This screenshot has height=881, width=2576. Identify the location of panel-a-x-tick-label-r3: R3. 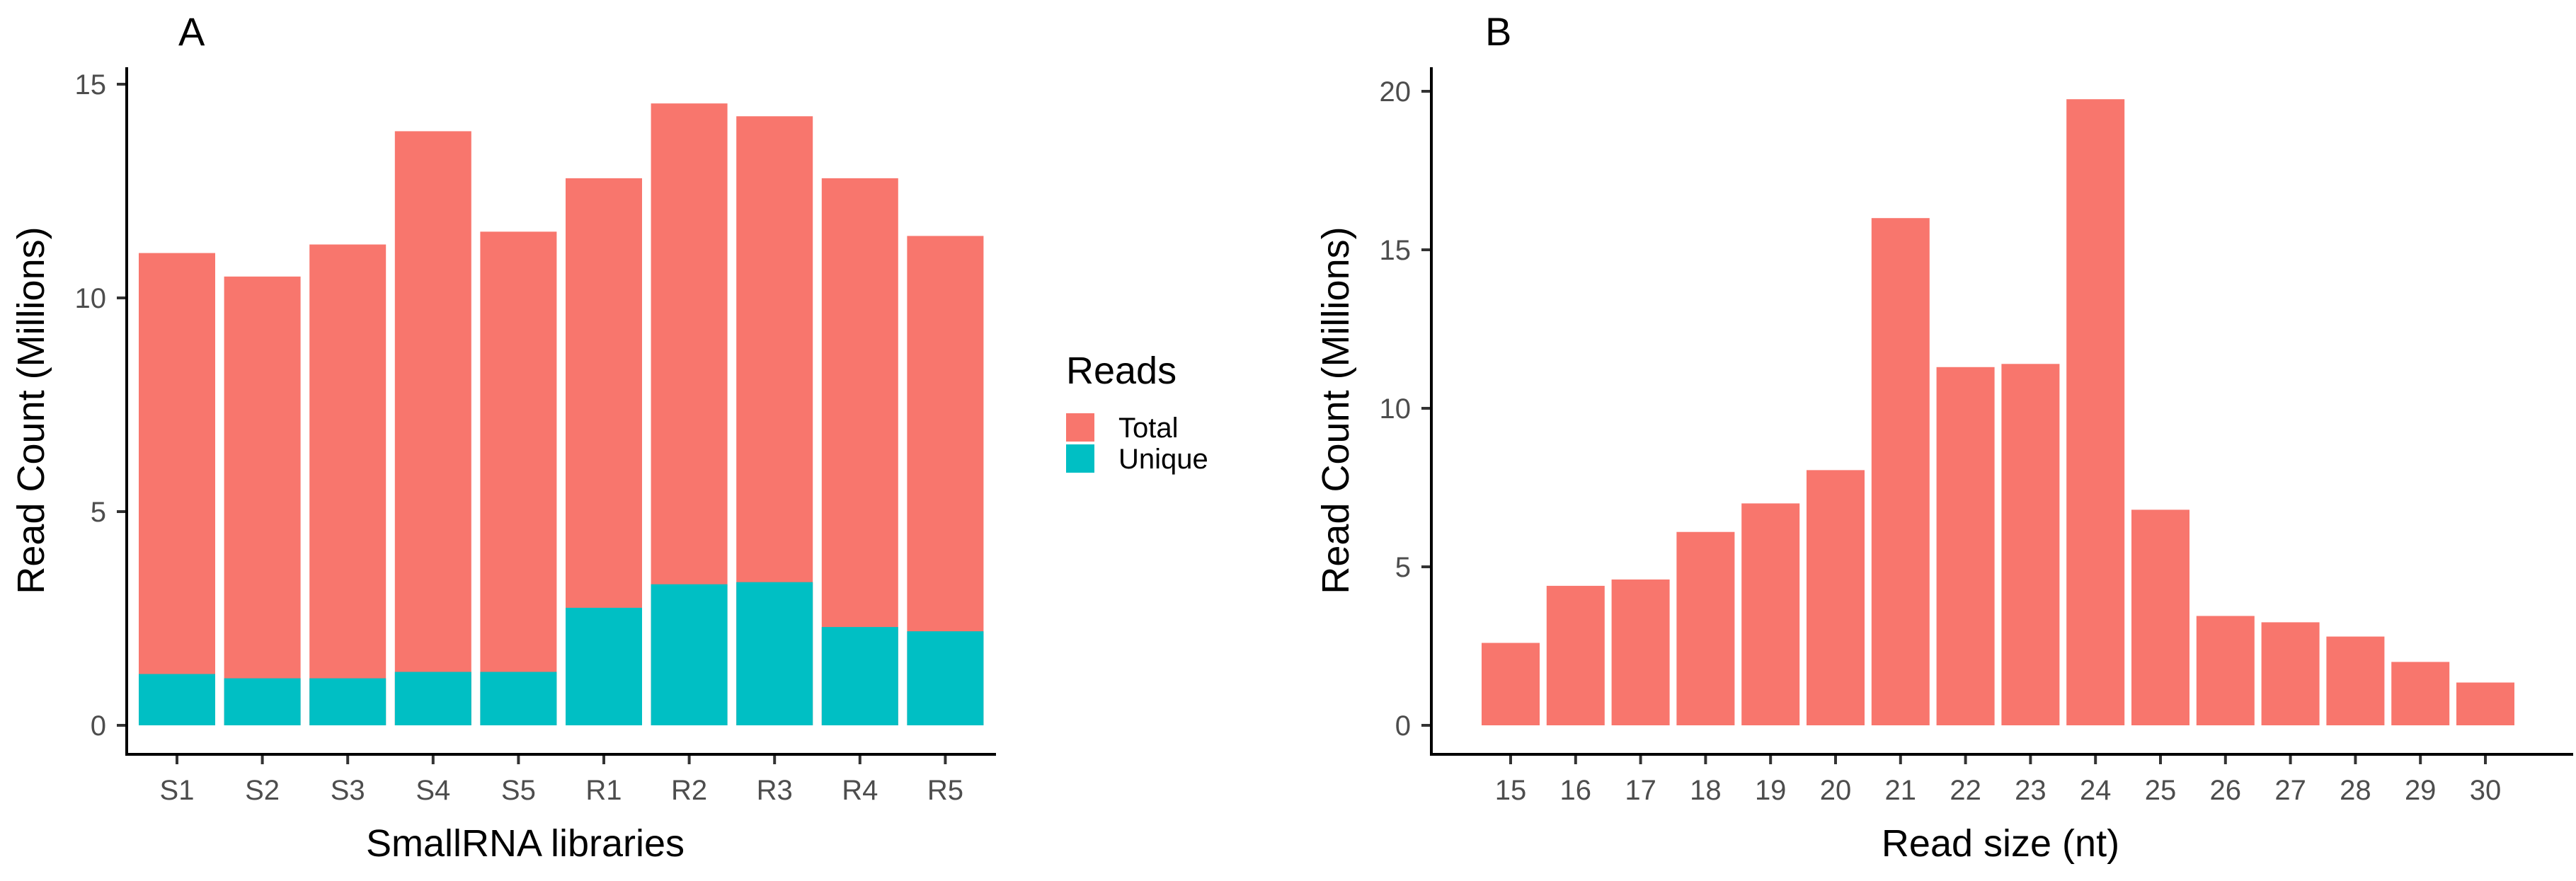
(775, 790).